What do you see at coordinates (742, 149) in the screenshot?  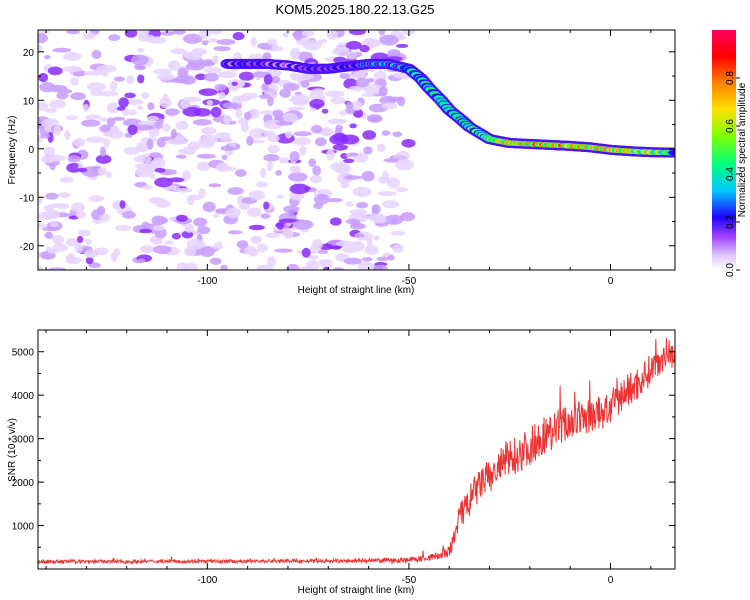 I see `colorbar-label: Normalized spectral amplitude` at bounding box center [742, 149].